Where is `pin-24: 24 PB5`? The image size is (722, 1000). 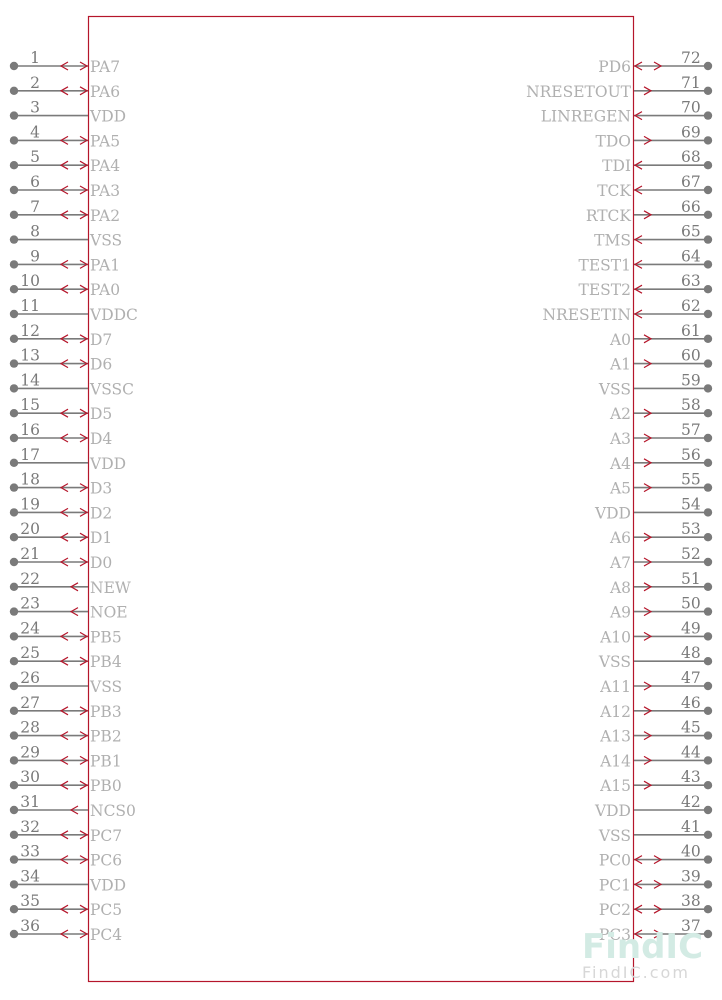
pin-24: 24 PB5 is located at coordinates (65, 632).